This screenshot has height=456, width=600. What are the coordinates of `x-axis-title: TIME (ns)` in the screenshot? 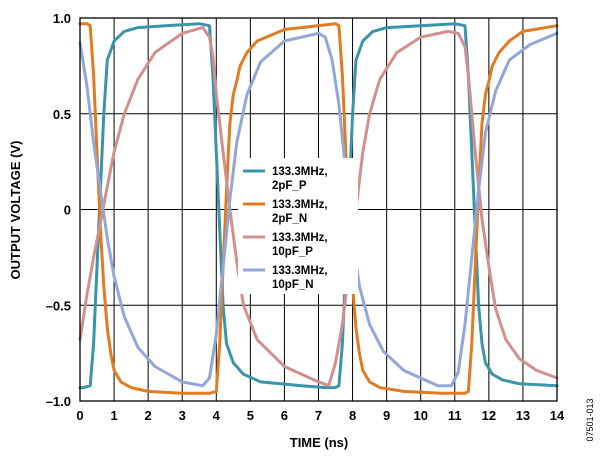 It's located at (319, 442).